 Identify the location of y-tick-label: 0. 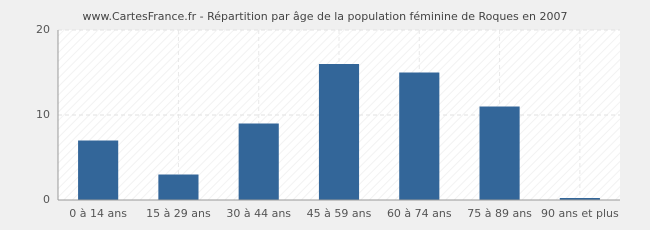
(46, 199).